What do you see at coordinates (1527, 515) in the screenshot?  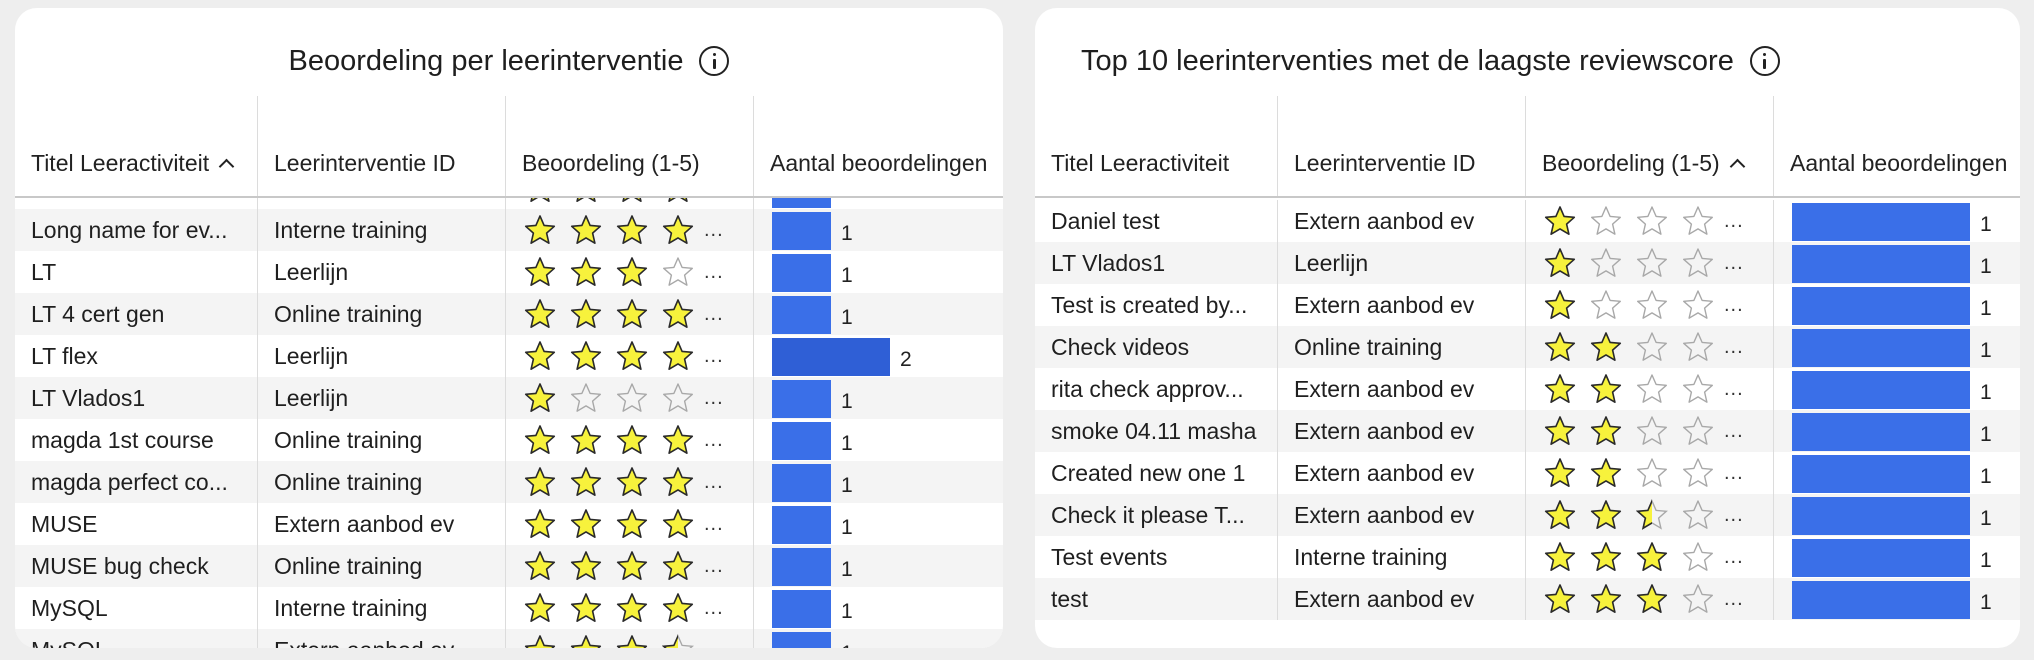 I see `table-row: Check it please T... Extern aanbod ev... 1` at bounding box center [1527, 515].